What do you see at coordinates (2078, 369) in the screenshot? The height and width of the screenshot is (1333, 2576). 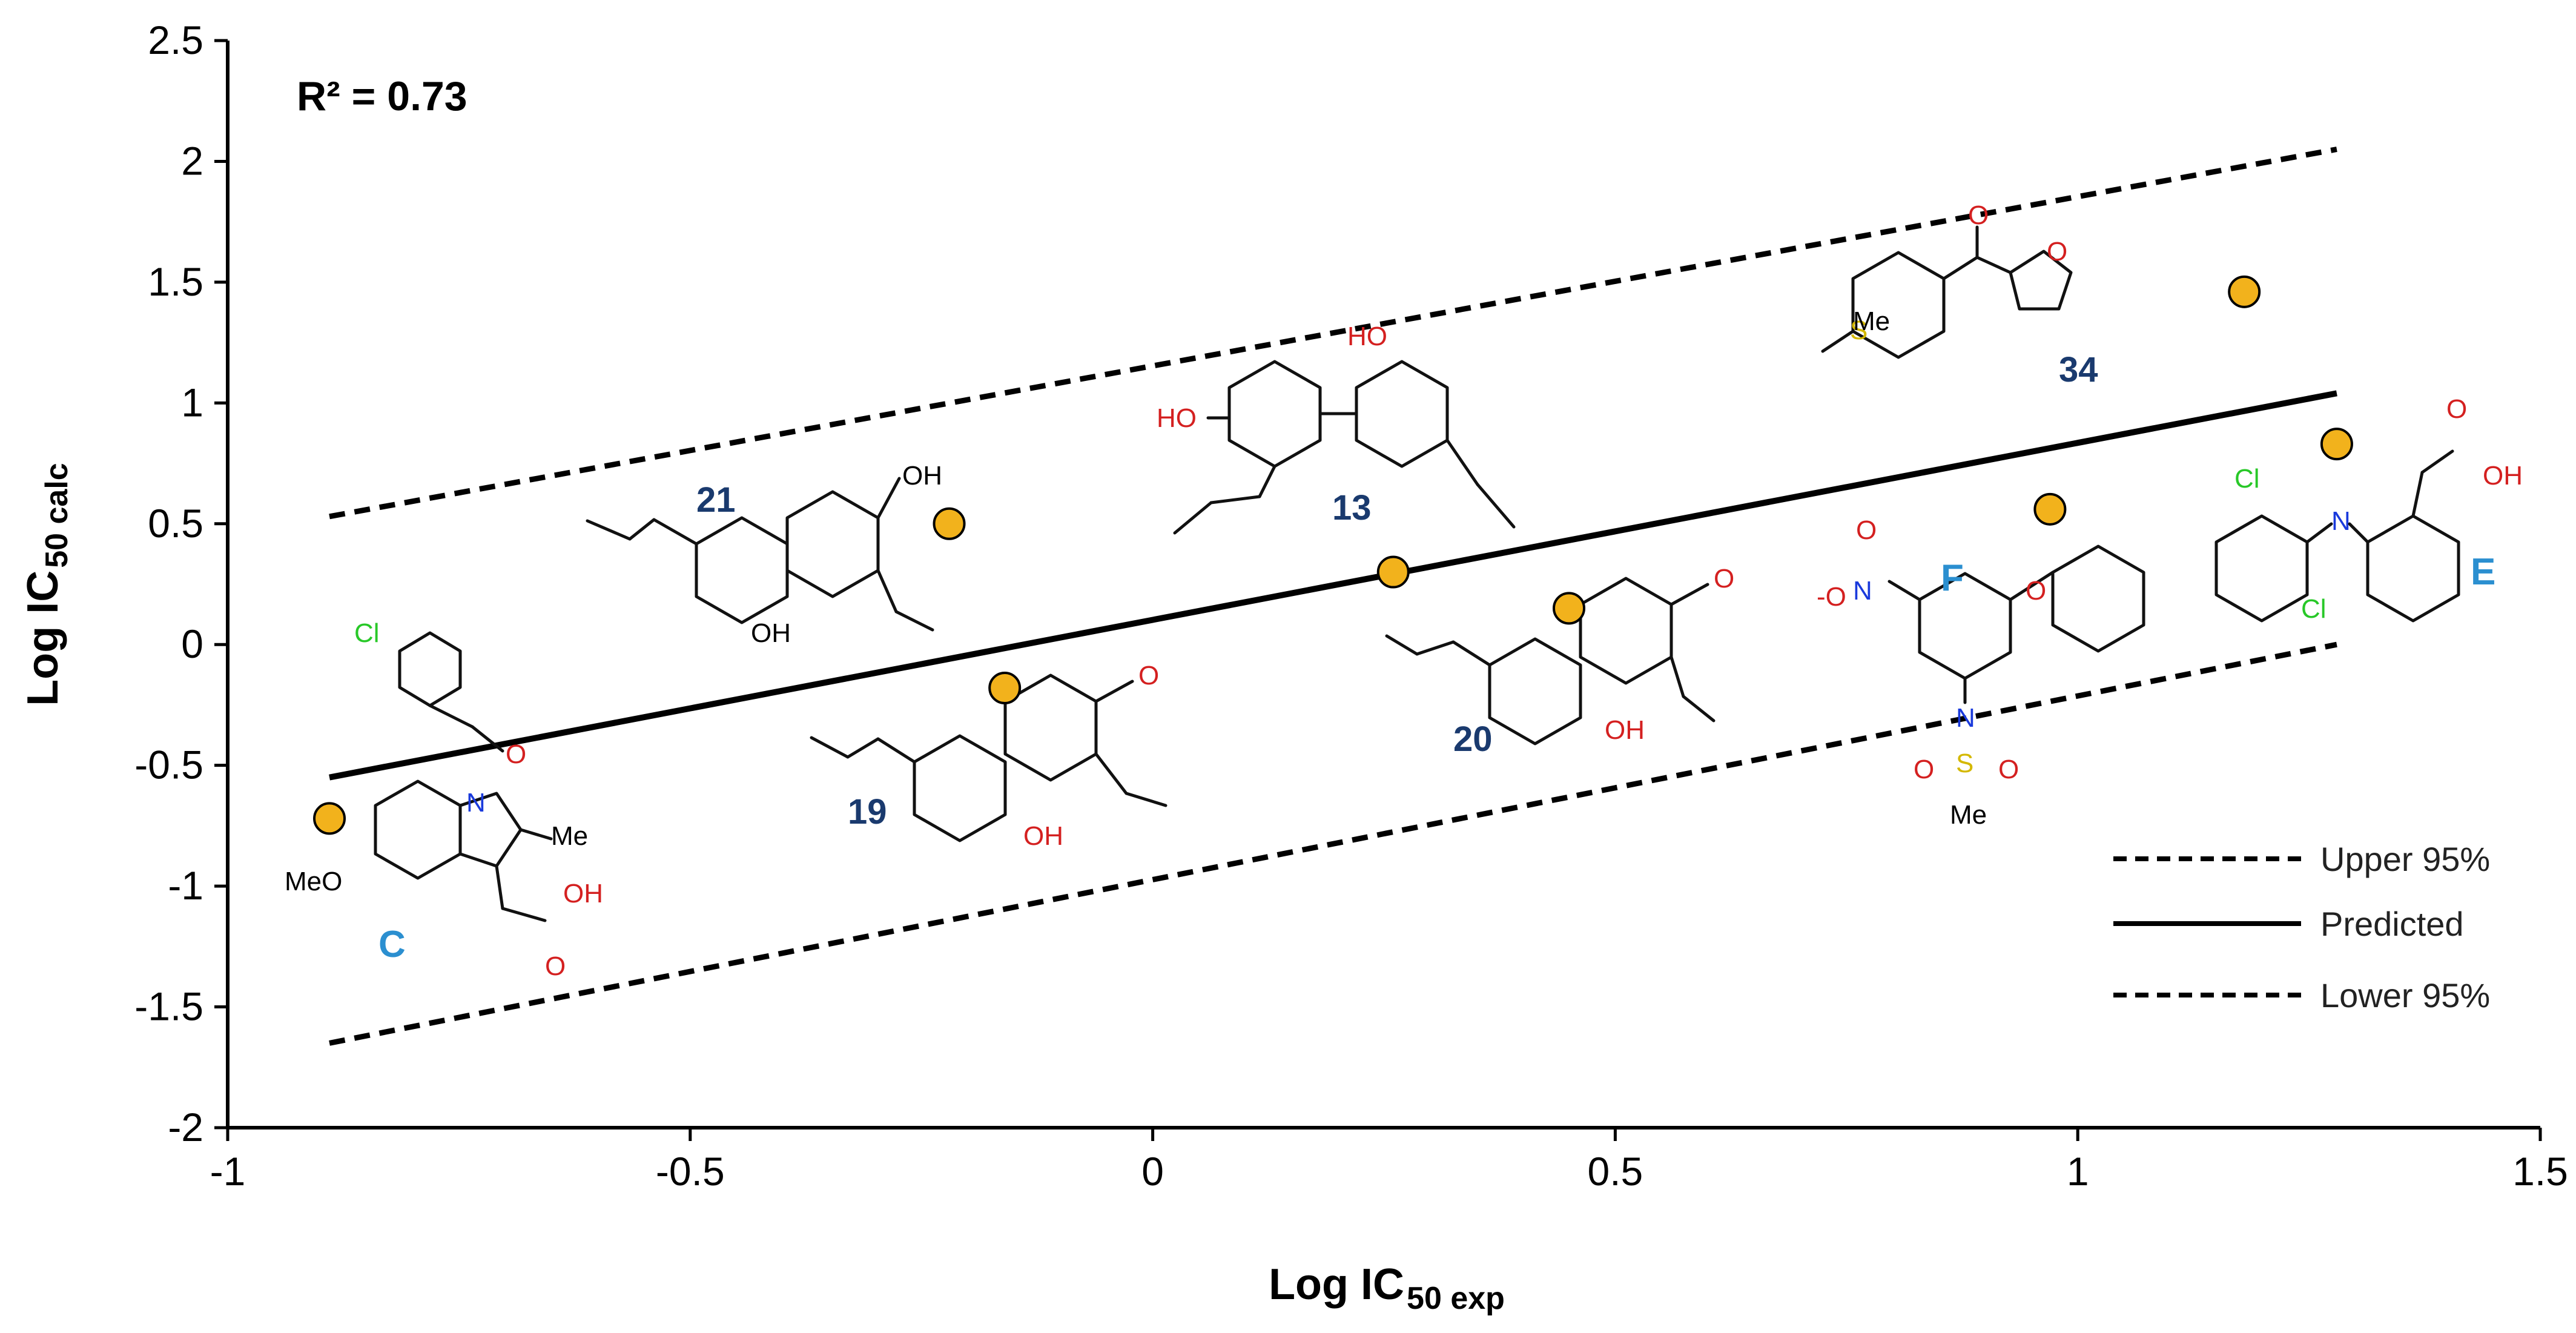 I see `compound-label-34: 34` at bounding box center [2078, 369].